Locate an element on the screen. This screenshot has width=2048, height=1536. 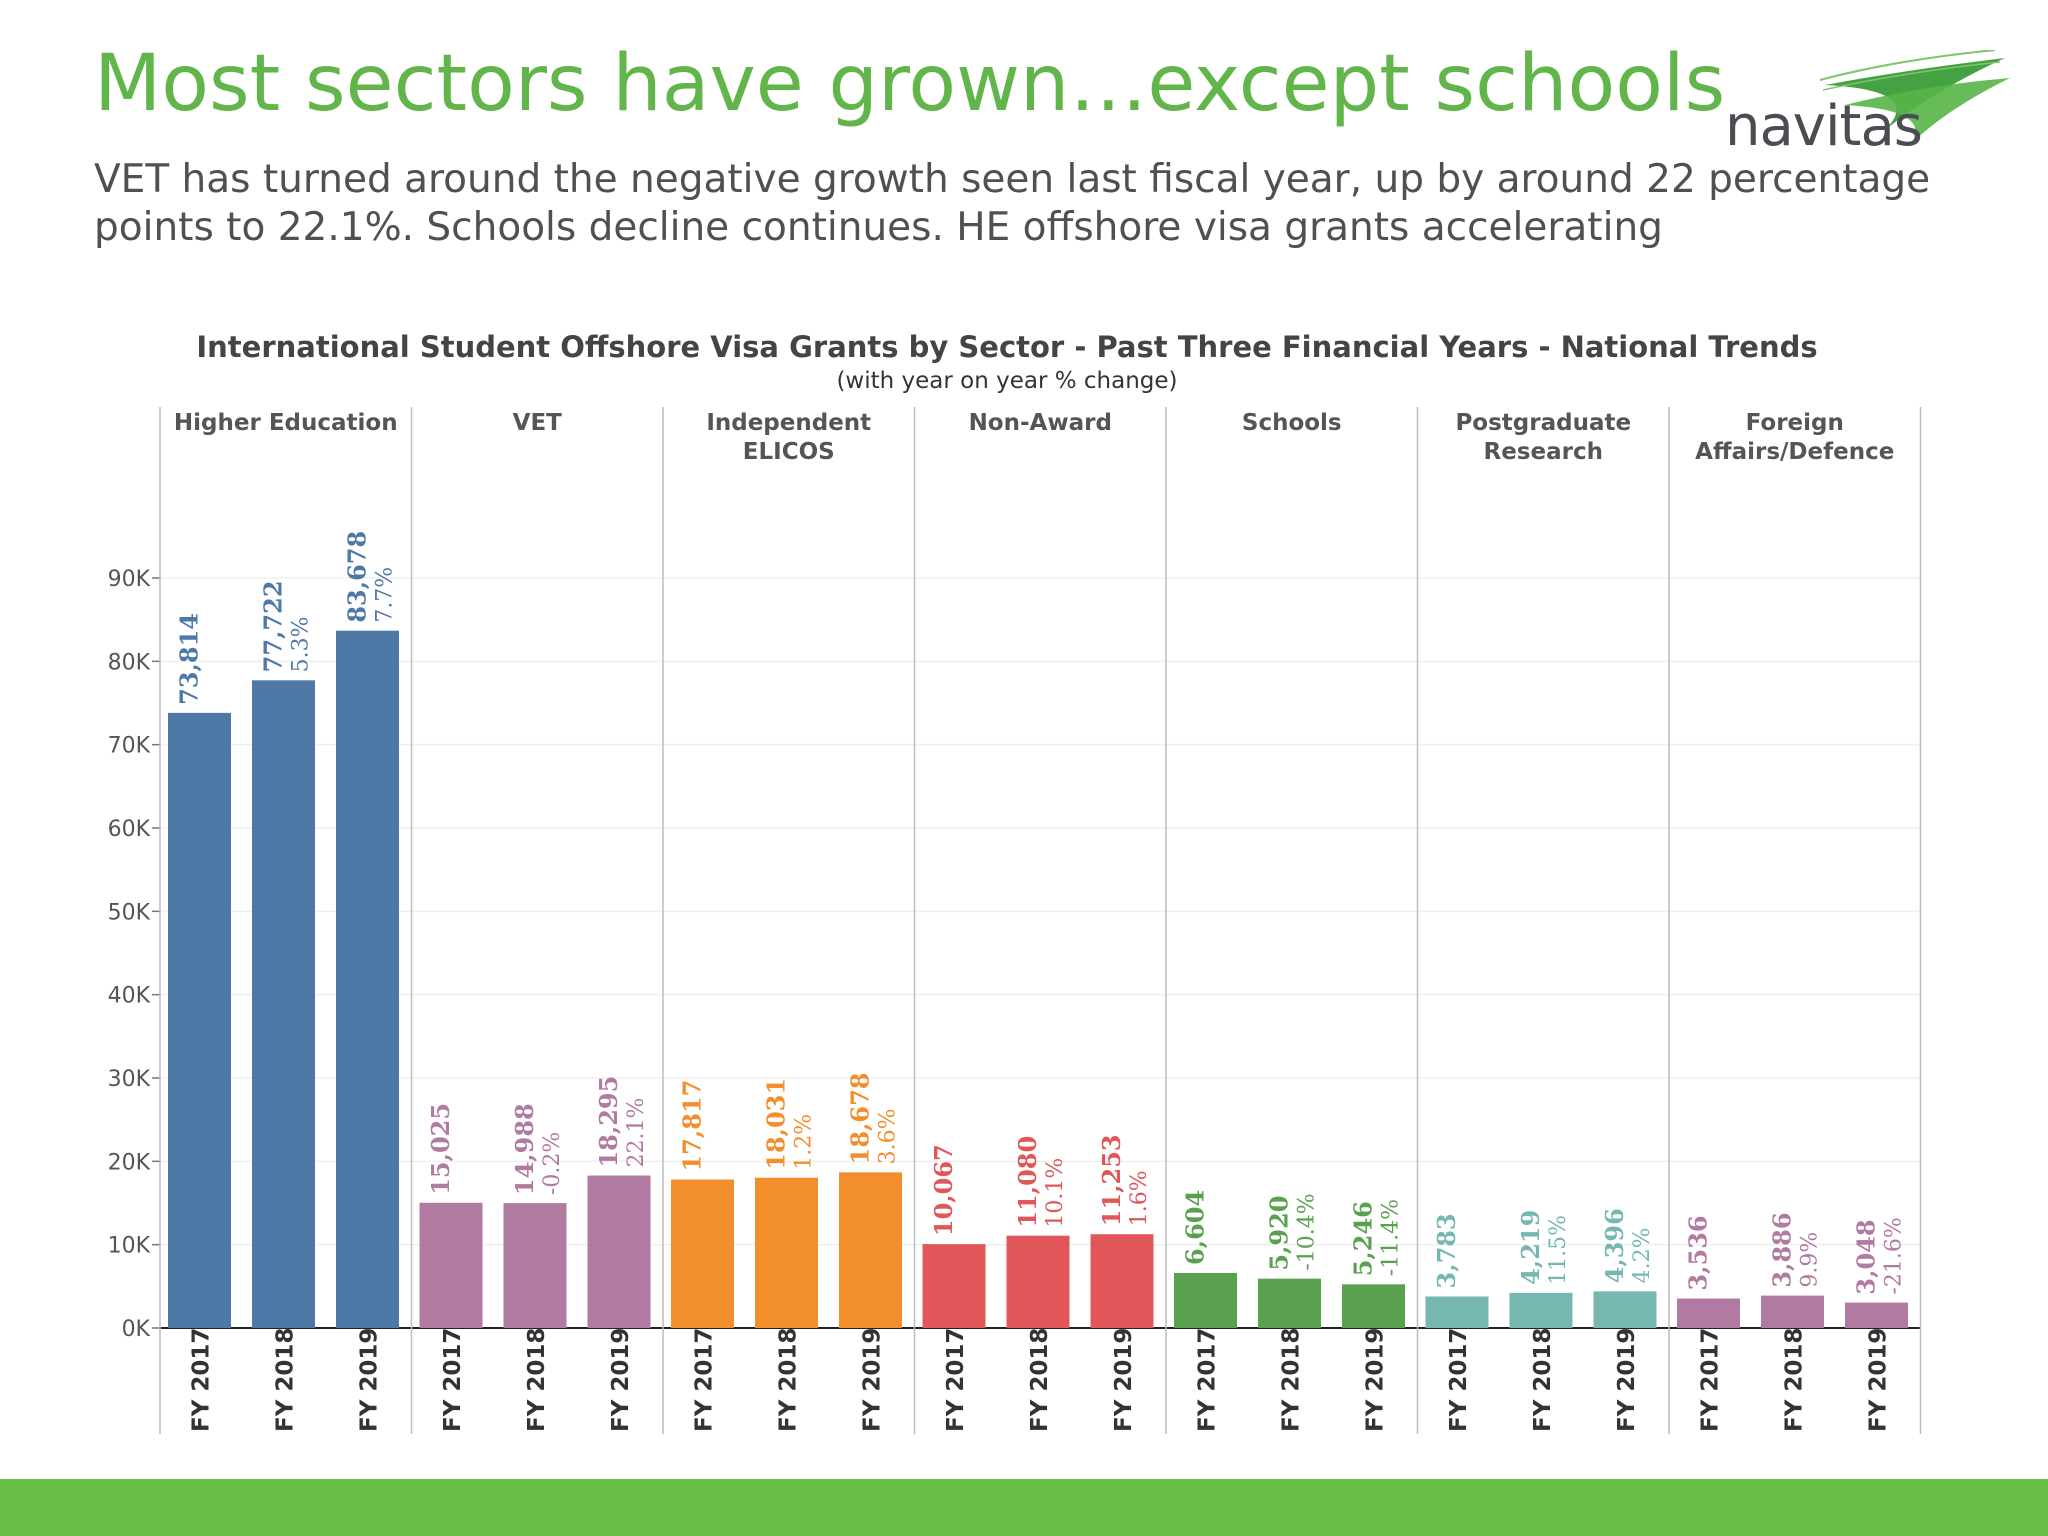
bar-value-label: 73,814 is located at coordinates (189, 659).